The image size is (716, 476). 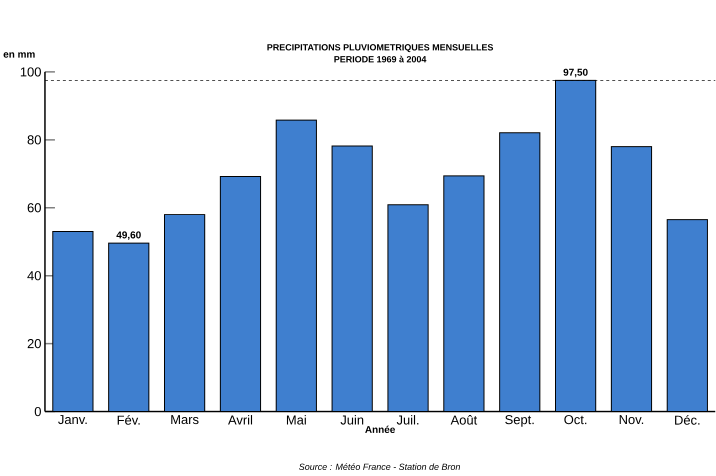 I want to click on x-tick-label: Juin, so click(x=352, y=419).